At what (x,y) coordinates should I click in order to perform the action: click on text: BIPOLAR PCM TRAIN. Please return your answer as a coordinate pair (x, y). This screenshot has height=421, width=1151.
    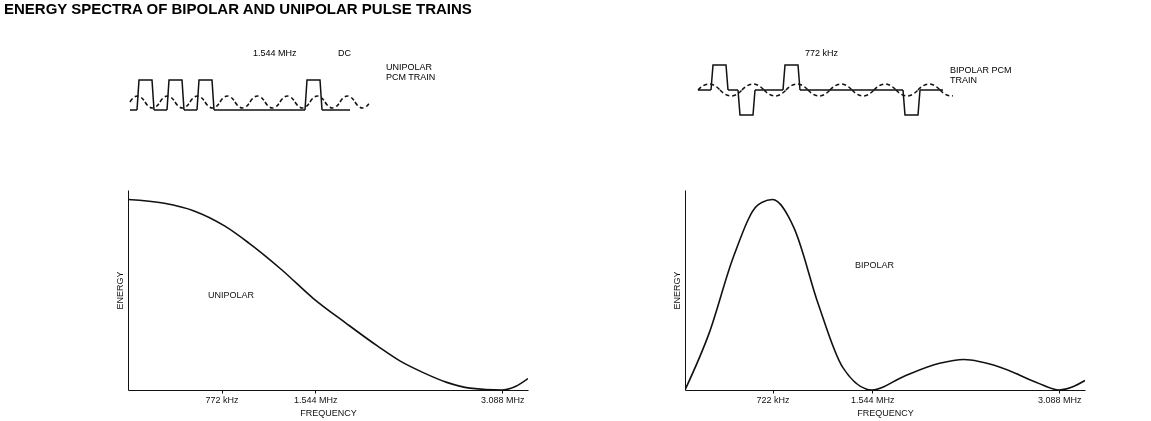
    Looking at the image, I should click on (981, 75).